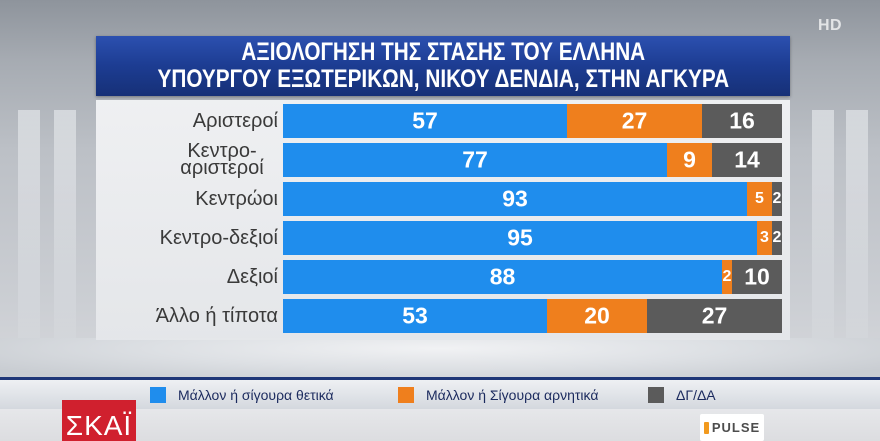  I want to click on bar-segment-positive: 77, so click(475, 160).